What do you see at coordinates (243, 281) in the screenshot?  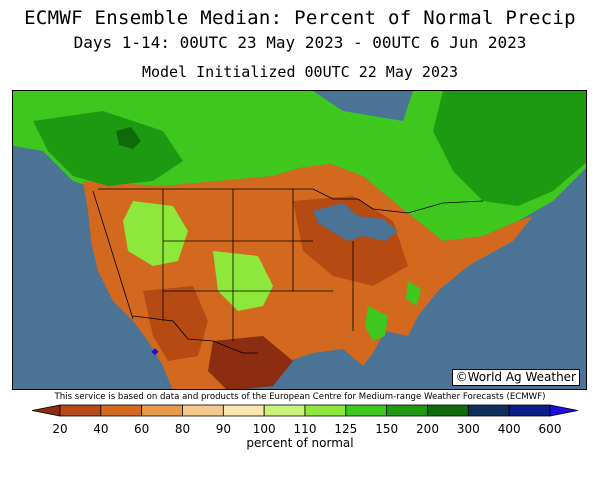 I see `green-plains` at bounding box center [243, 281].